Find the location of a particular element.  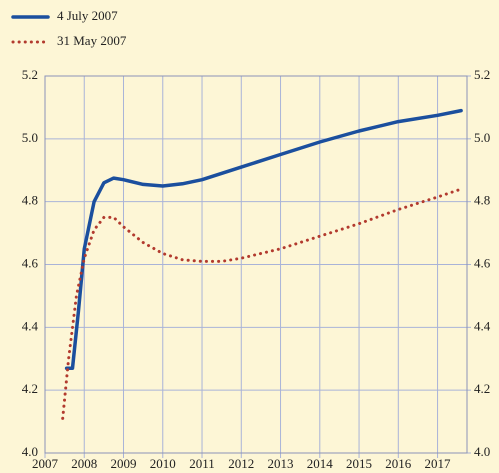

y2-tick-label: 4.6 is located at coordinates (482, 262).